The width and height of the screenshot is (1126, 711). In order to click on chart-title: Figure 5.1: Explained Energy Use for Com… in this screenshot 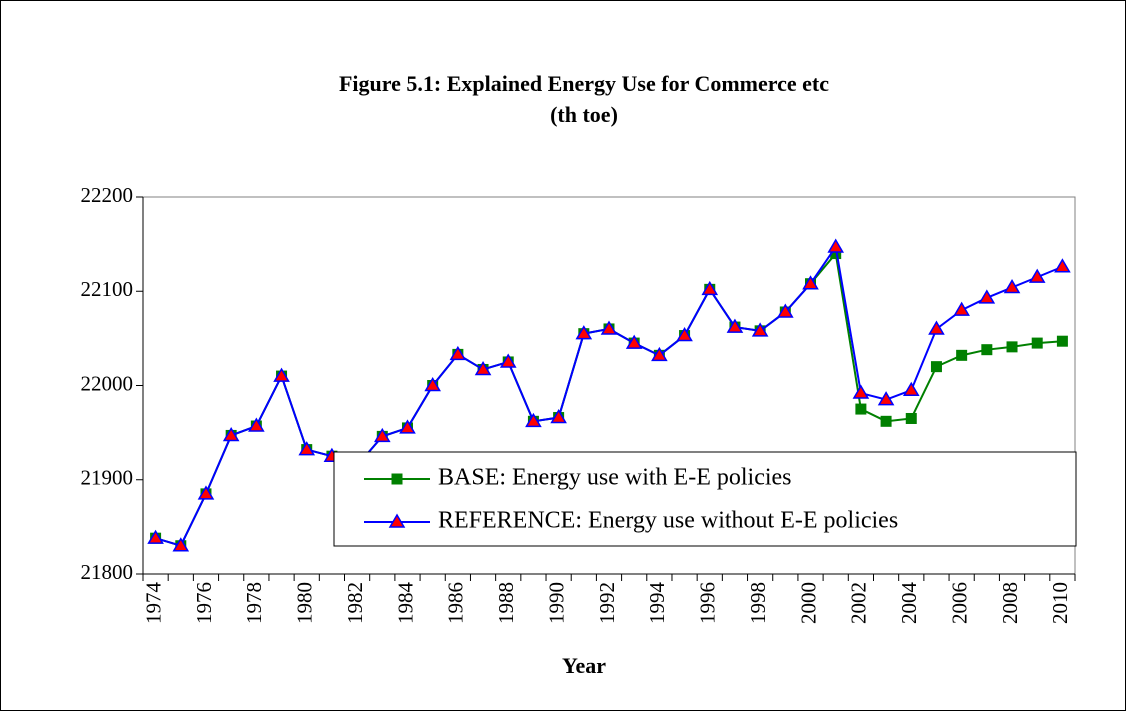, I will do `click(584, 83)`.